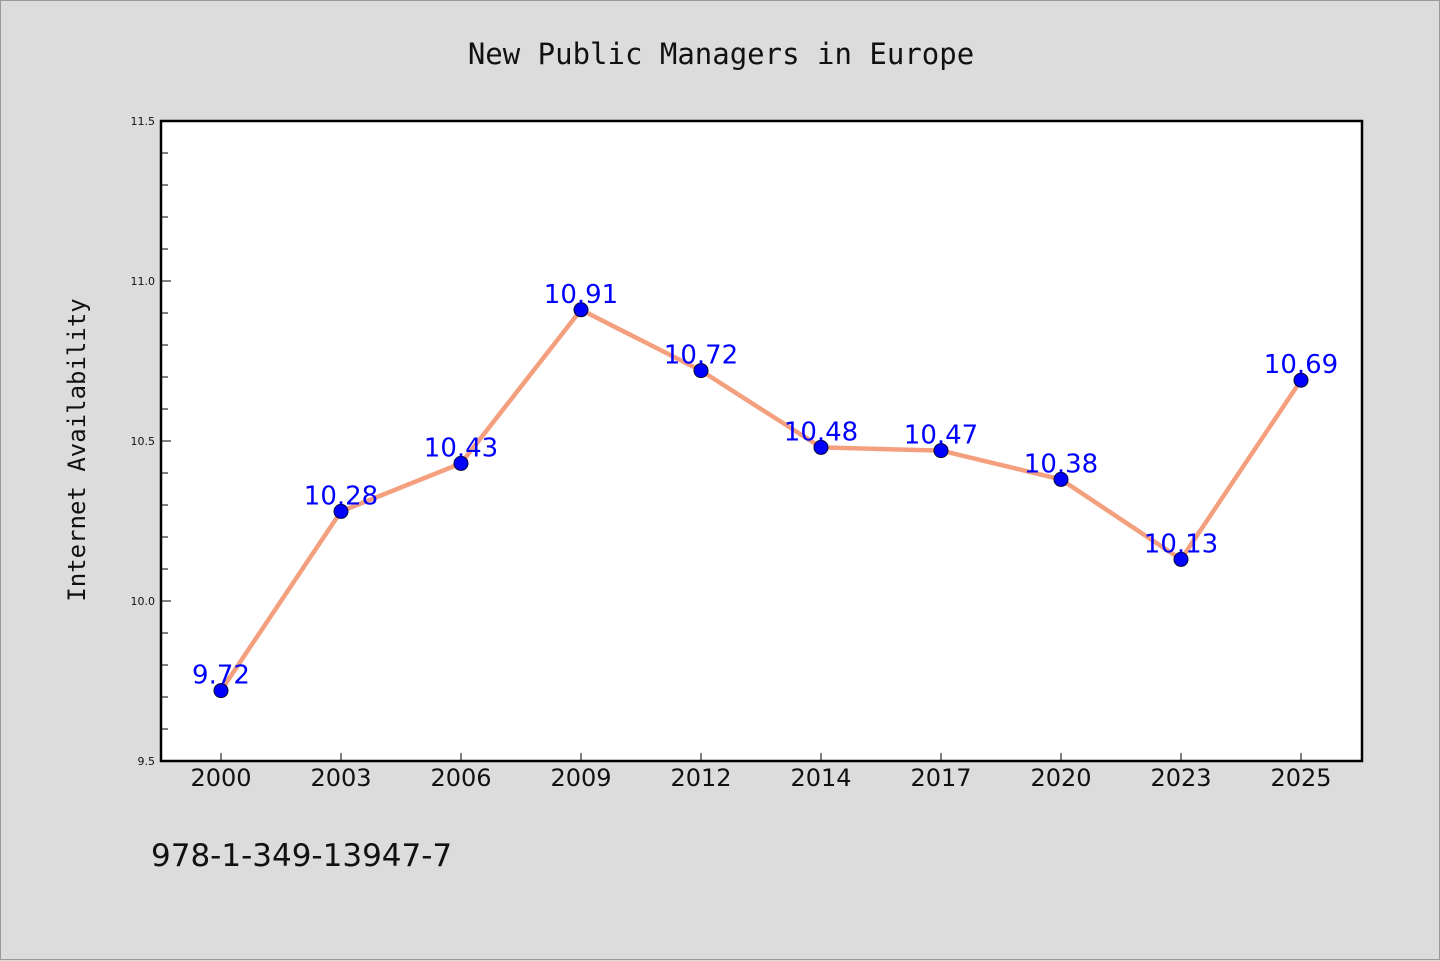 The height and width of the screenshot is (961, 1440). I want to click on footnote-isbn: 978-1-349-13947-7, so click(301, 856).